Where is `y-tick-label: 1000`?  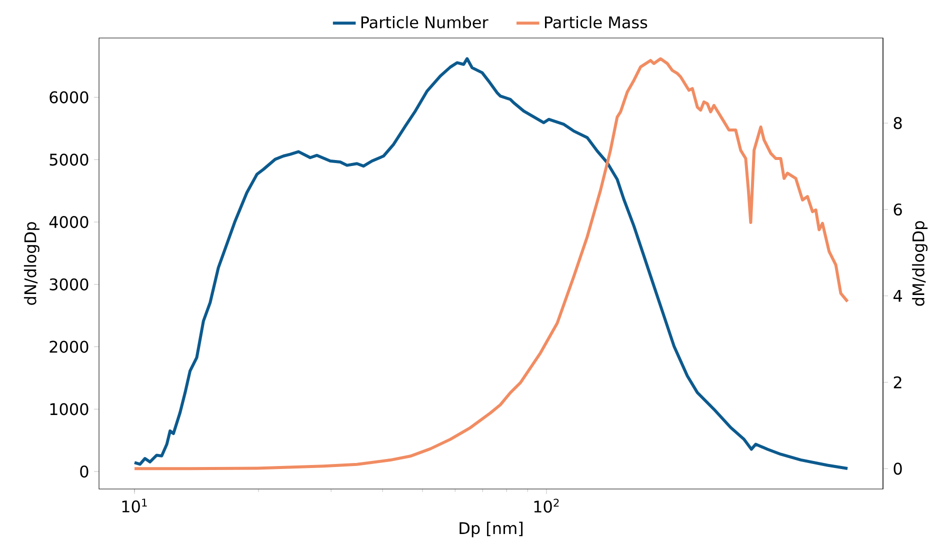 y-tick-label: 1000 is located at coordinates (69, 409).